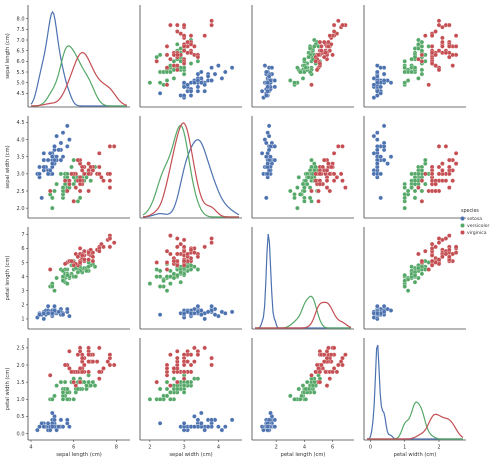 This screenshot has height=461, width=500. I want to click on kde-line-virginica, so click(303, 315).